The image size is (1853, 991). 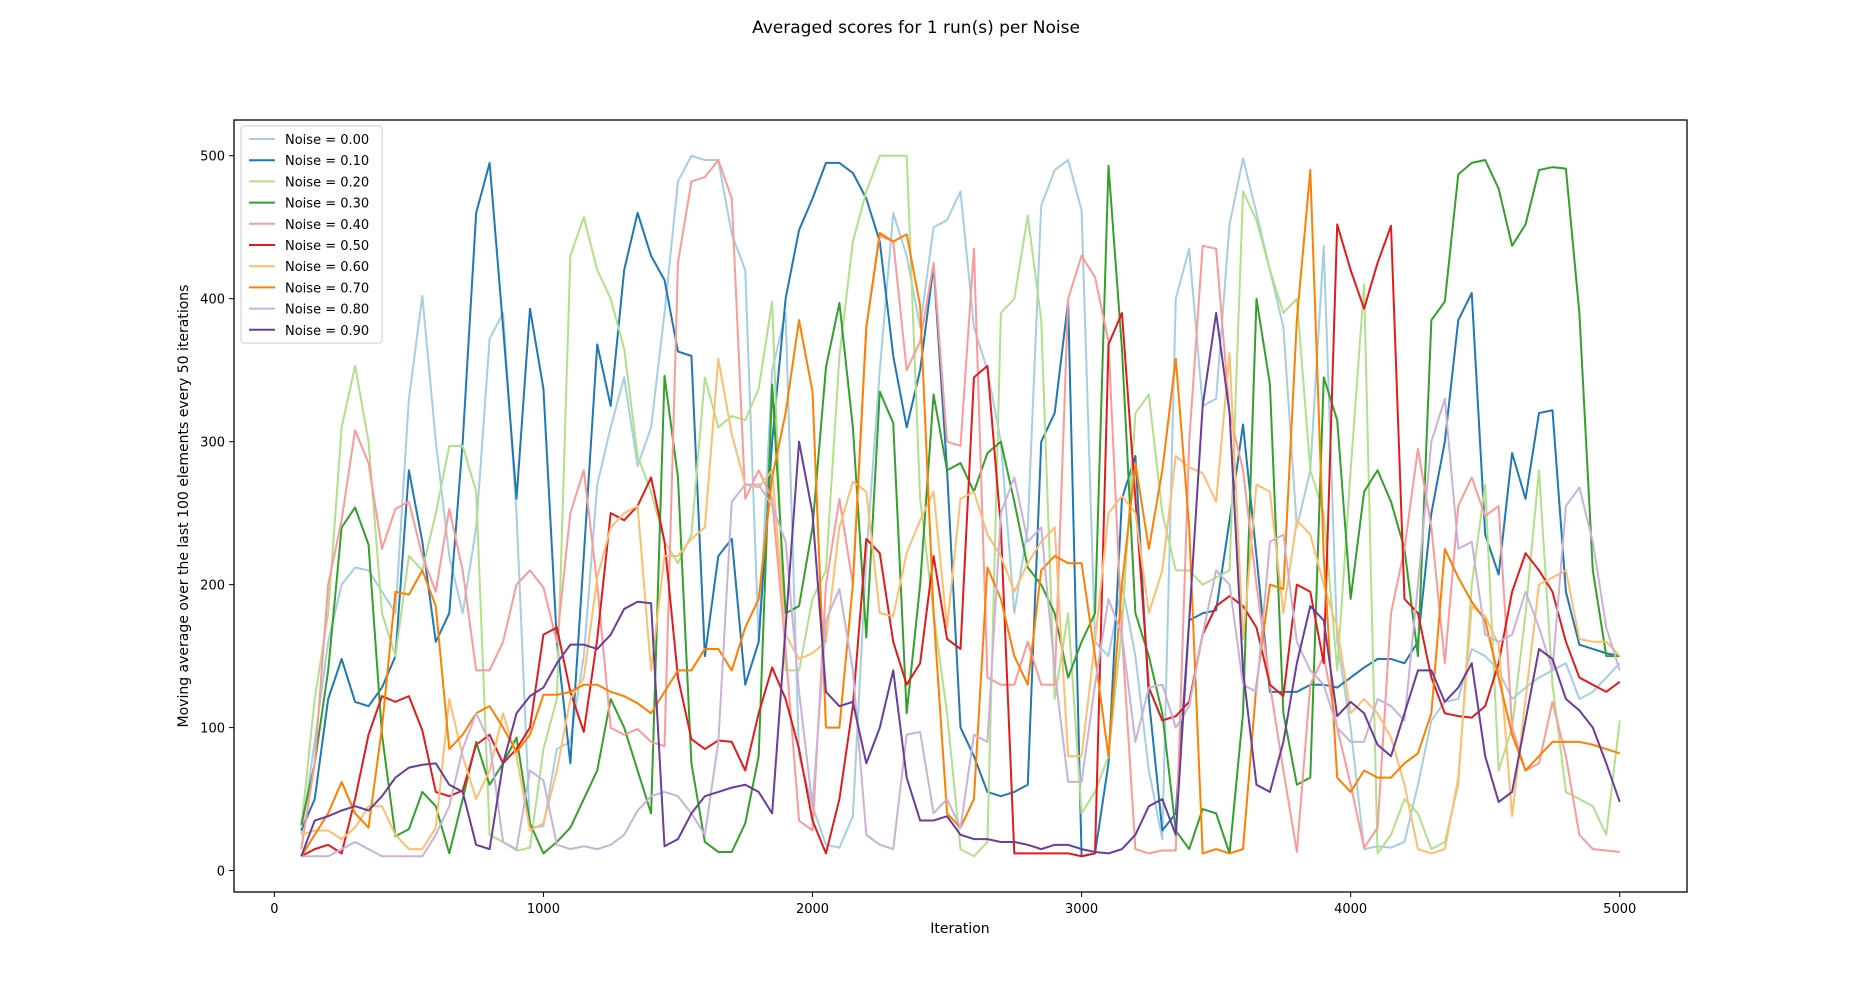 I want to click on legend-label-7: Noise = 0.70, so click(x=327, y=288).